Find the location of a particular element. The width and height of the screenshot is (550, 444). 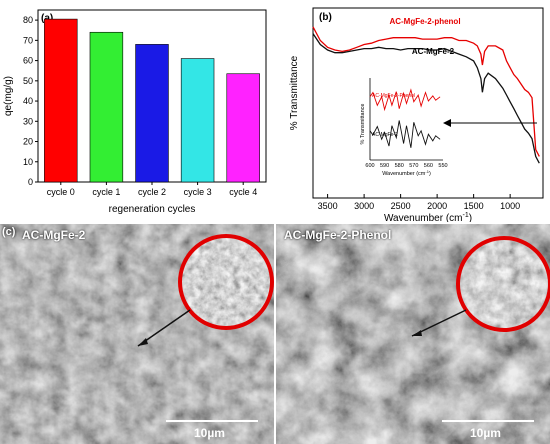

x-tick-label: cycle 1 is located at coordinates (106, 192).